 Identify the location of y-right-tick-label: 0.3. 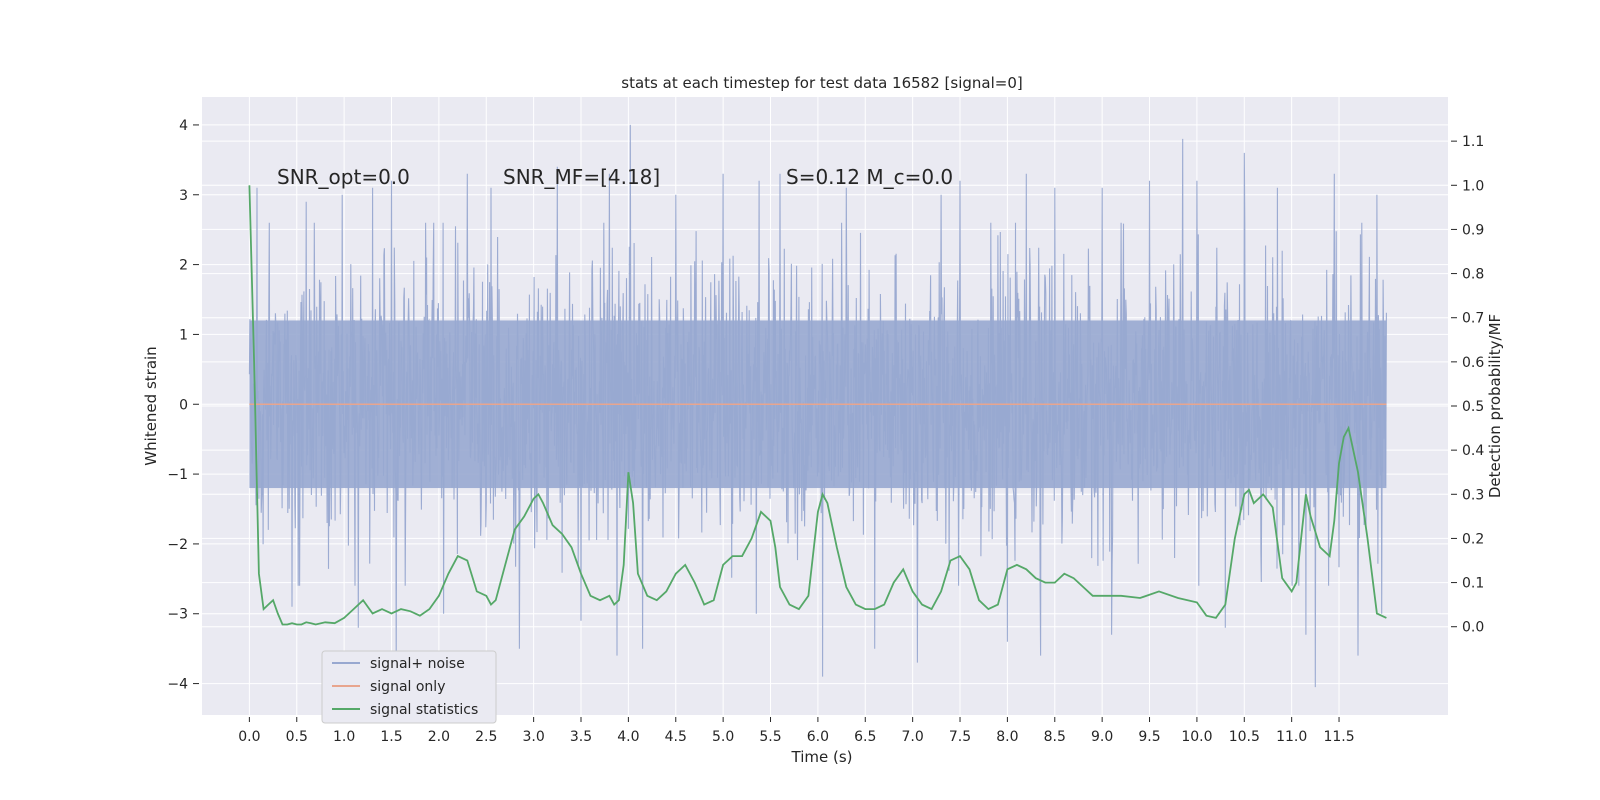
(1473, 495).